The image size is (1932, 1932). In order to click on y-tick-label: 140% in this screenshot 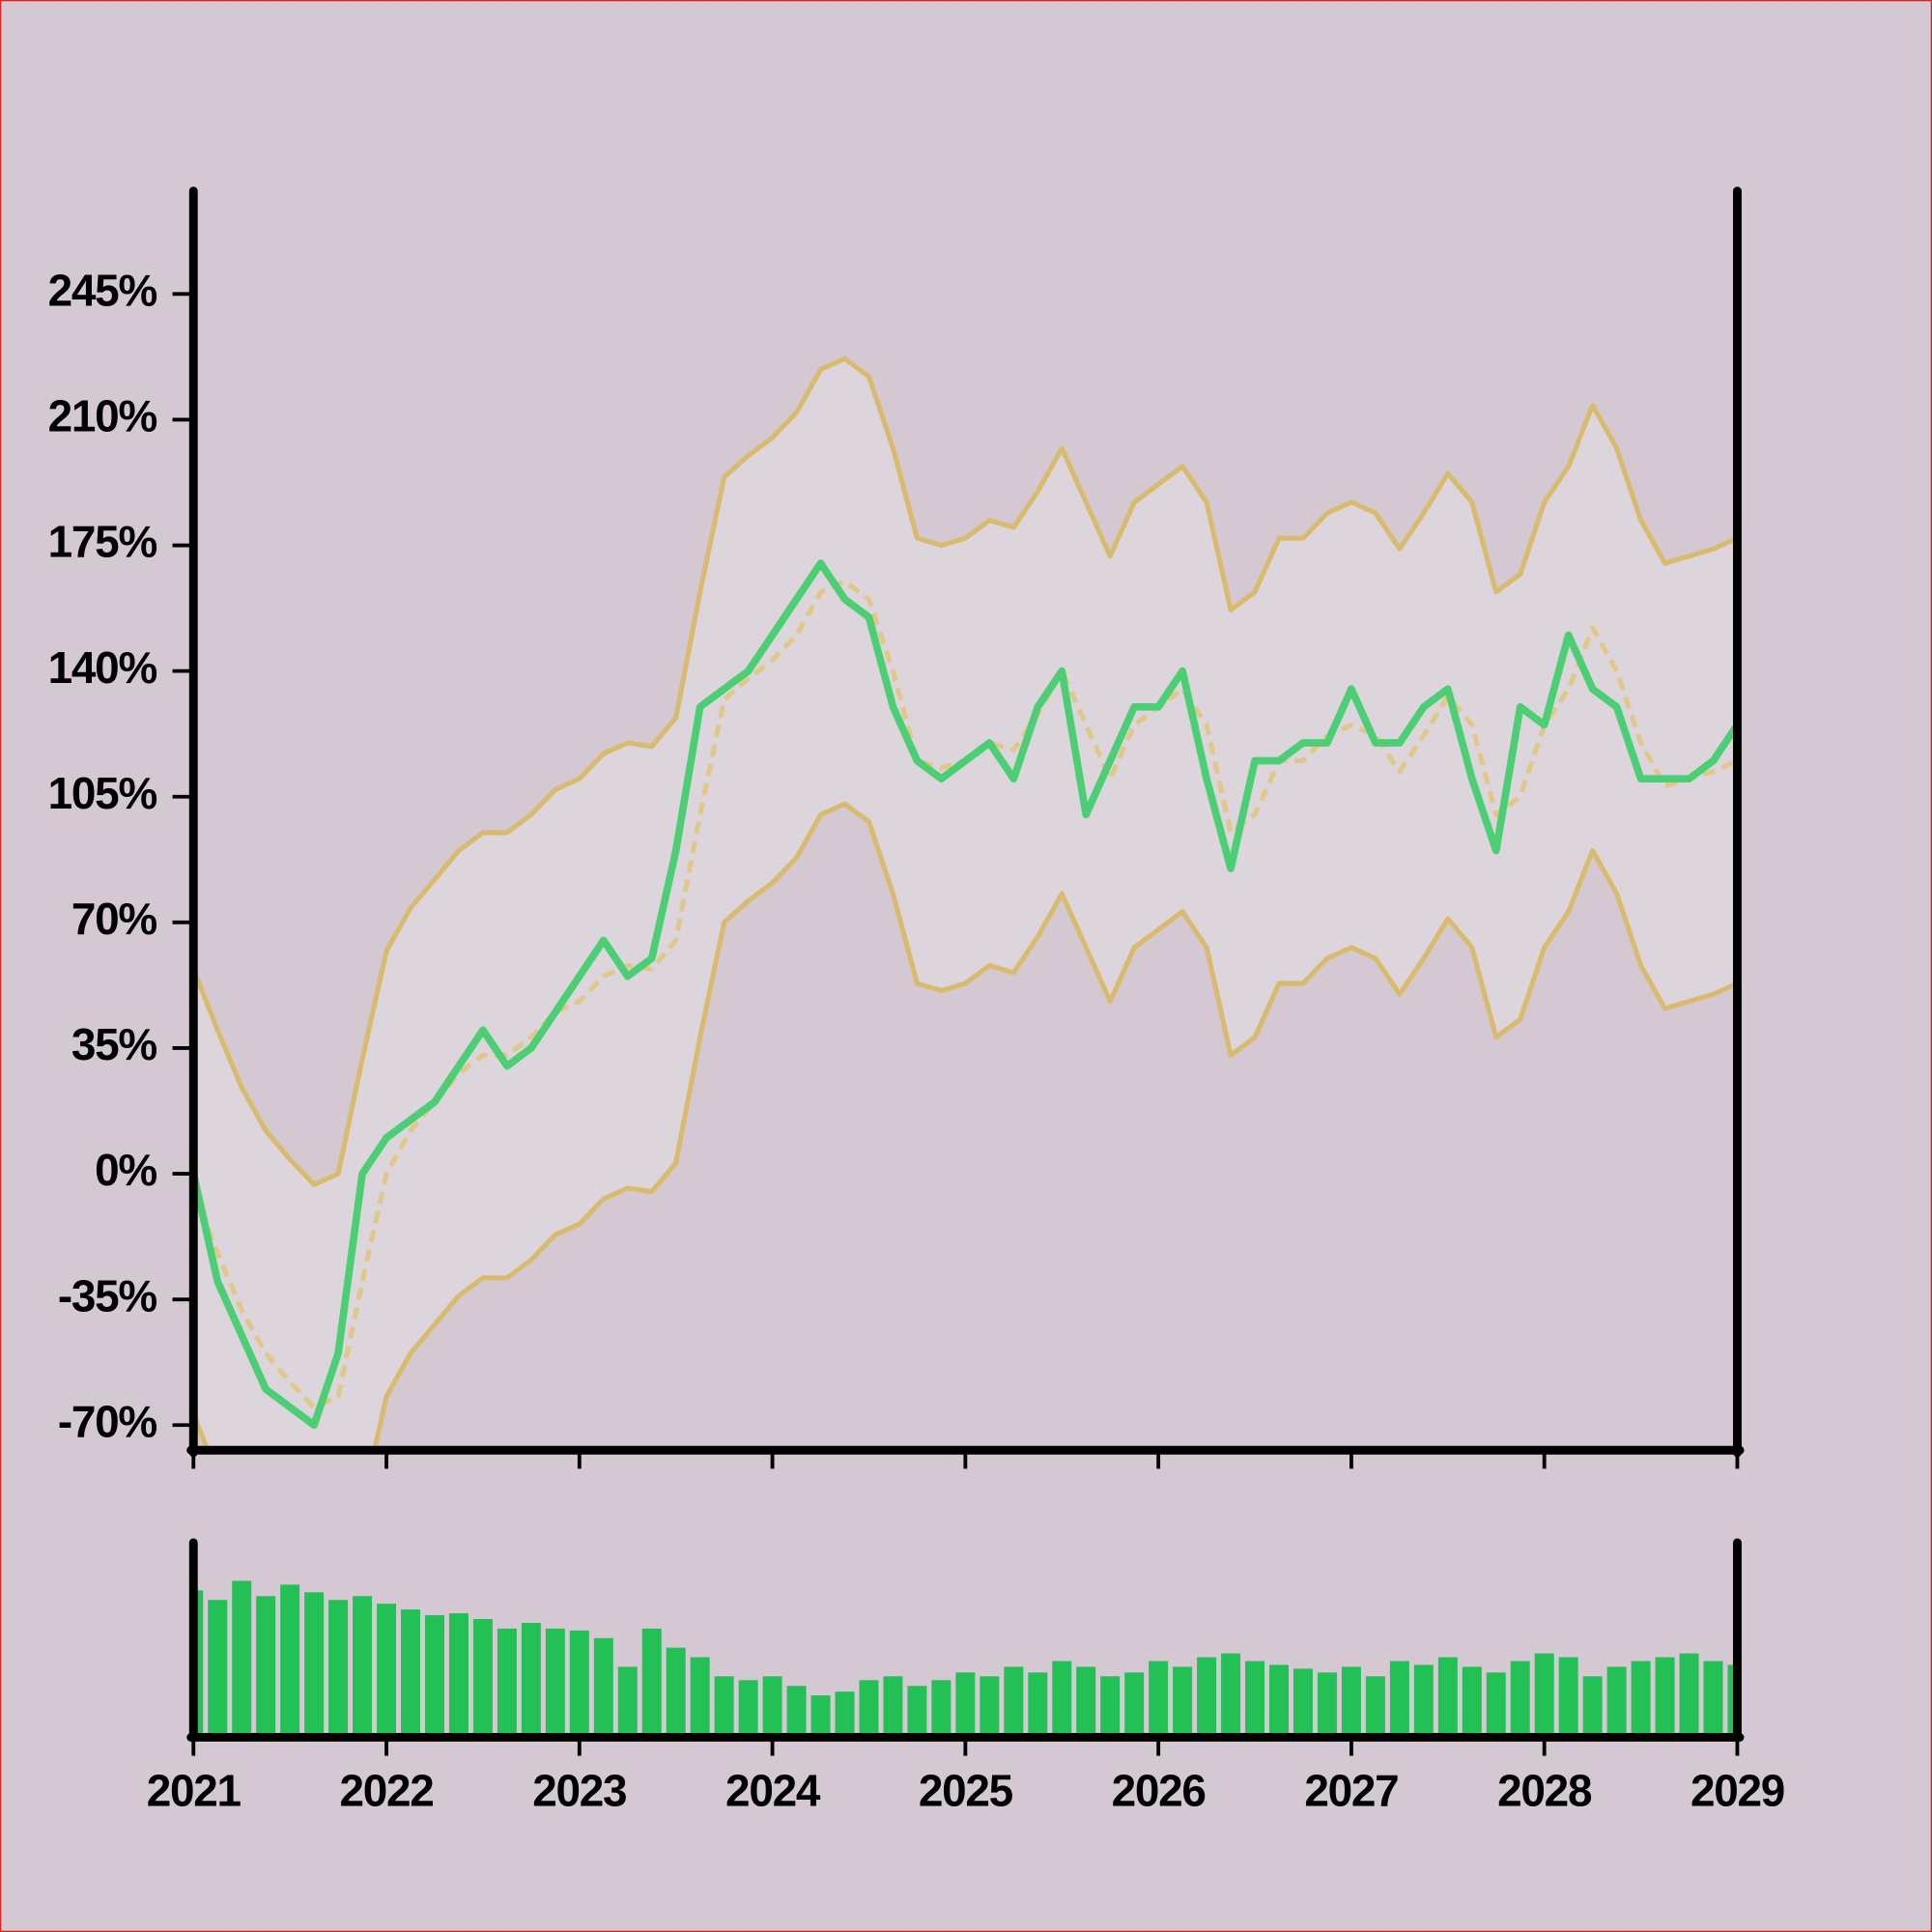, I will do `click(102, 667)`.